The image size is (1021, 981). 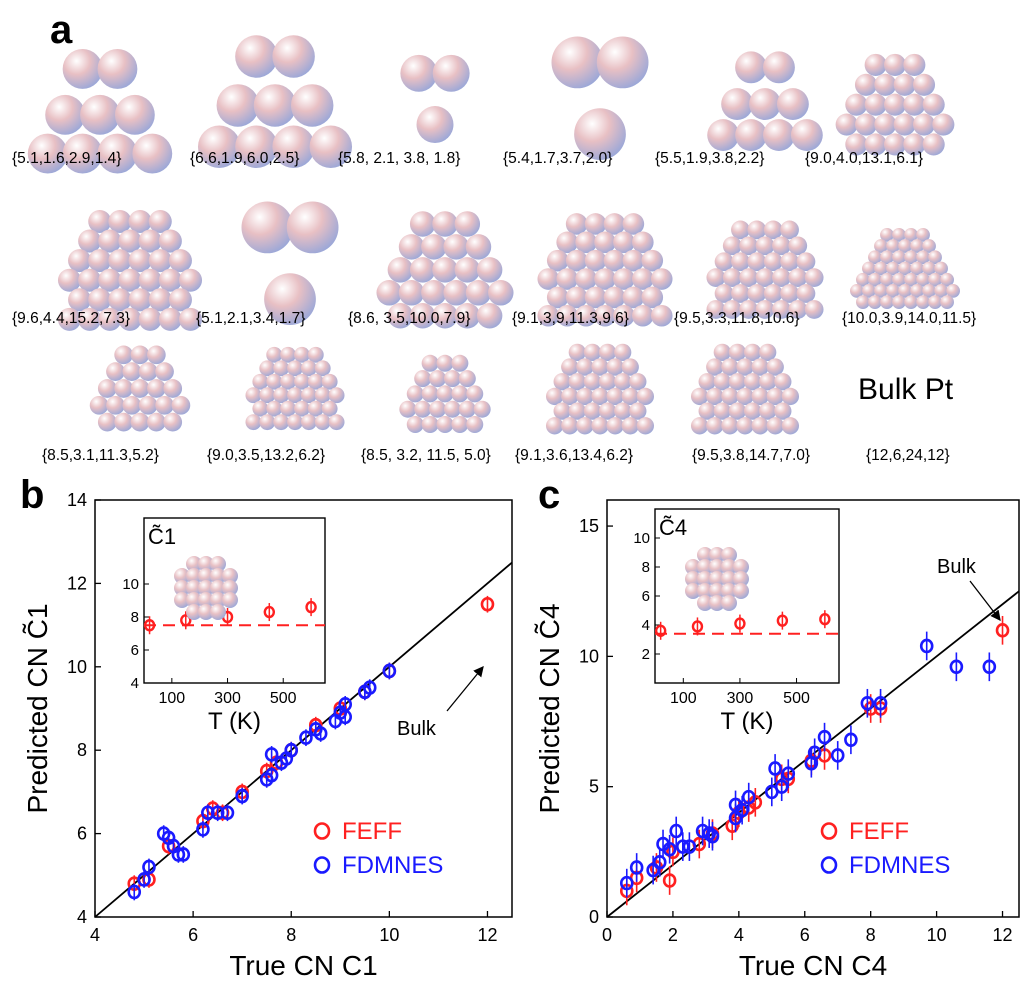 What do you see at coordinates (673, 527) in the screenshot?
I see `inset-y-label: C̃4` at bounding box center [673, 527].